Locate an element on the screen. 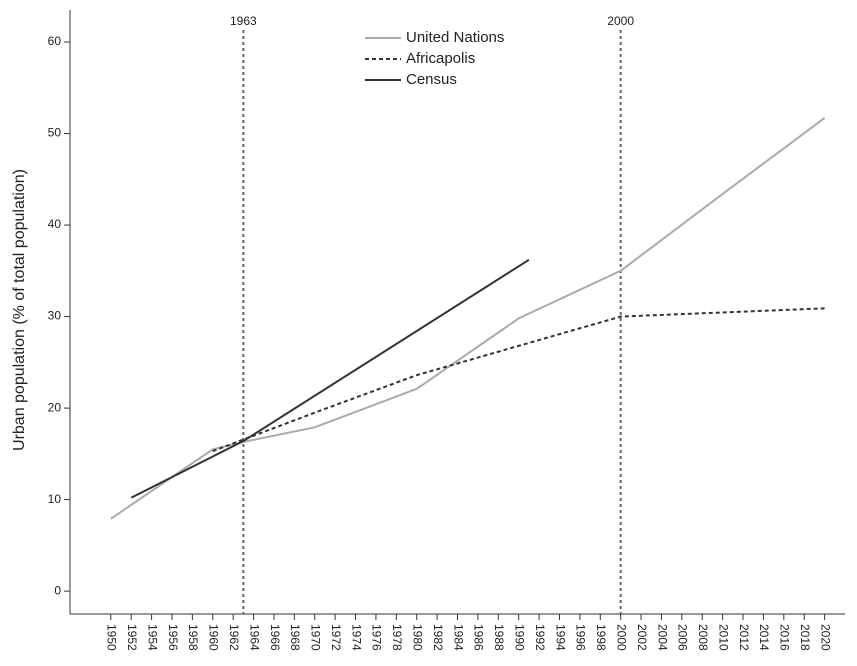 The width and height of the screenshot is (857, 666). x-tick-label: 1970 is located at coordinates (316, 637).